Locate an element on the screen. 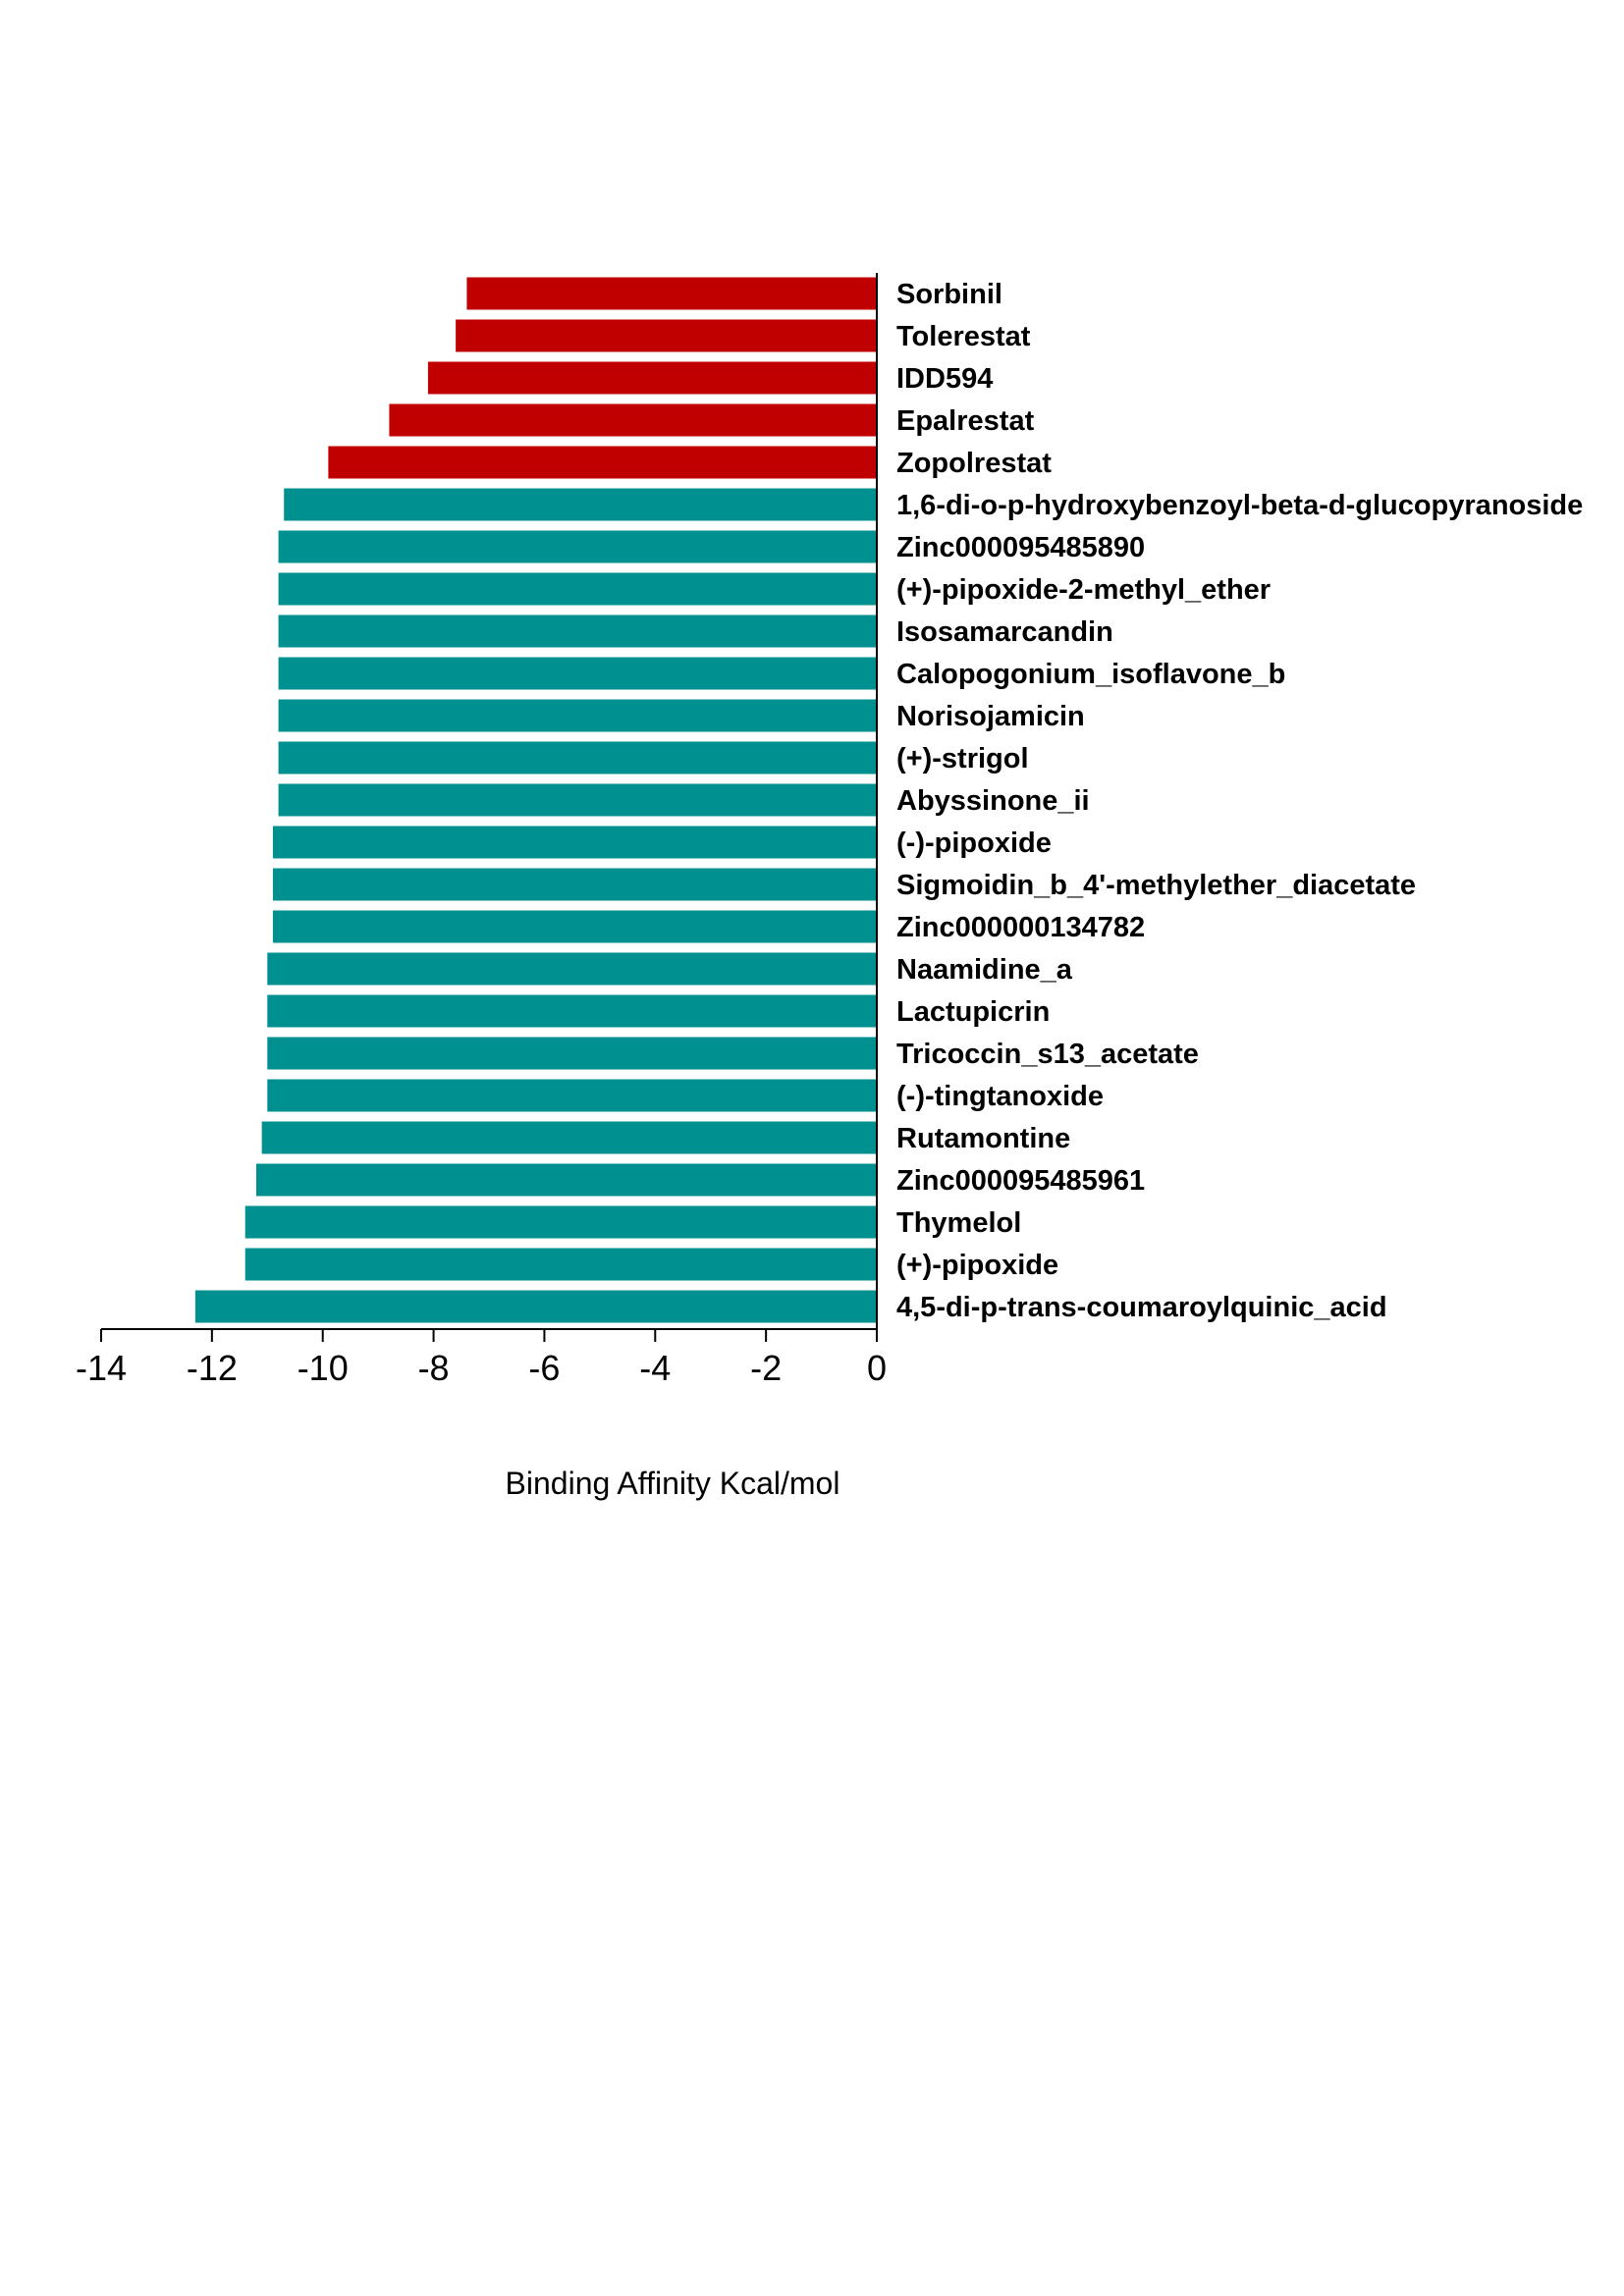 Image resolution: width=1624 pixels, height=2296 pixels. x-tick-label-7: 0 is located at coordinates (877, 1368).